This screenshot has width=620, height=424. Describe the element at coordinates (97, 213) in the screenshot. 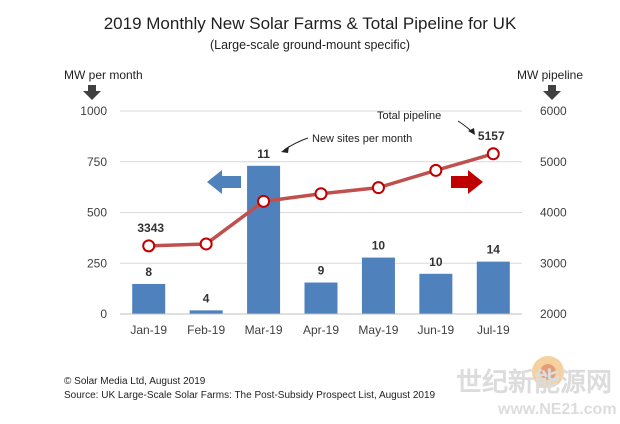

I see `y-left-tick-label: 500` at that location.